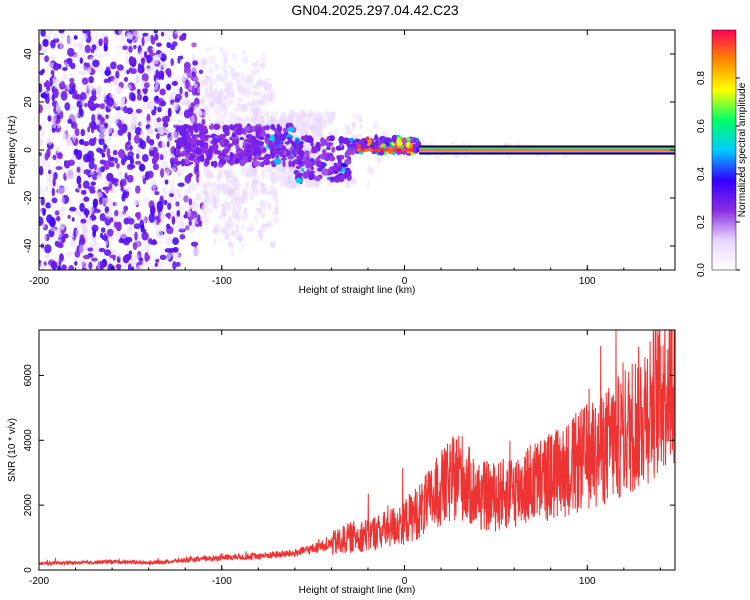 This screenshot has height=600, width=750. Describe the element at coordinates (515, 150) in the screenshot. I see `spectrogram-band` at that location.